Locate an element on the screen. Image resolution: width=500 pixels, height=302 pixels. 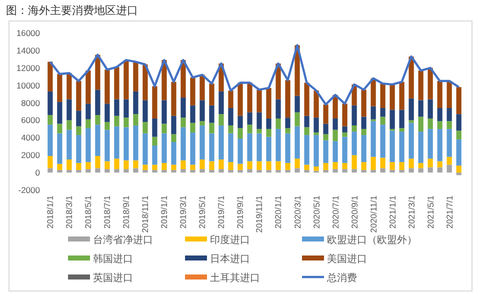
legend-label: 韩国进口 is located at coordinates (113, 259).